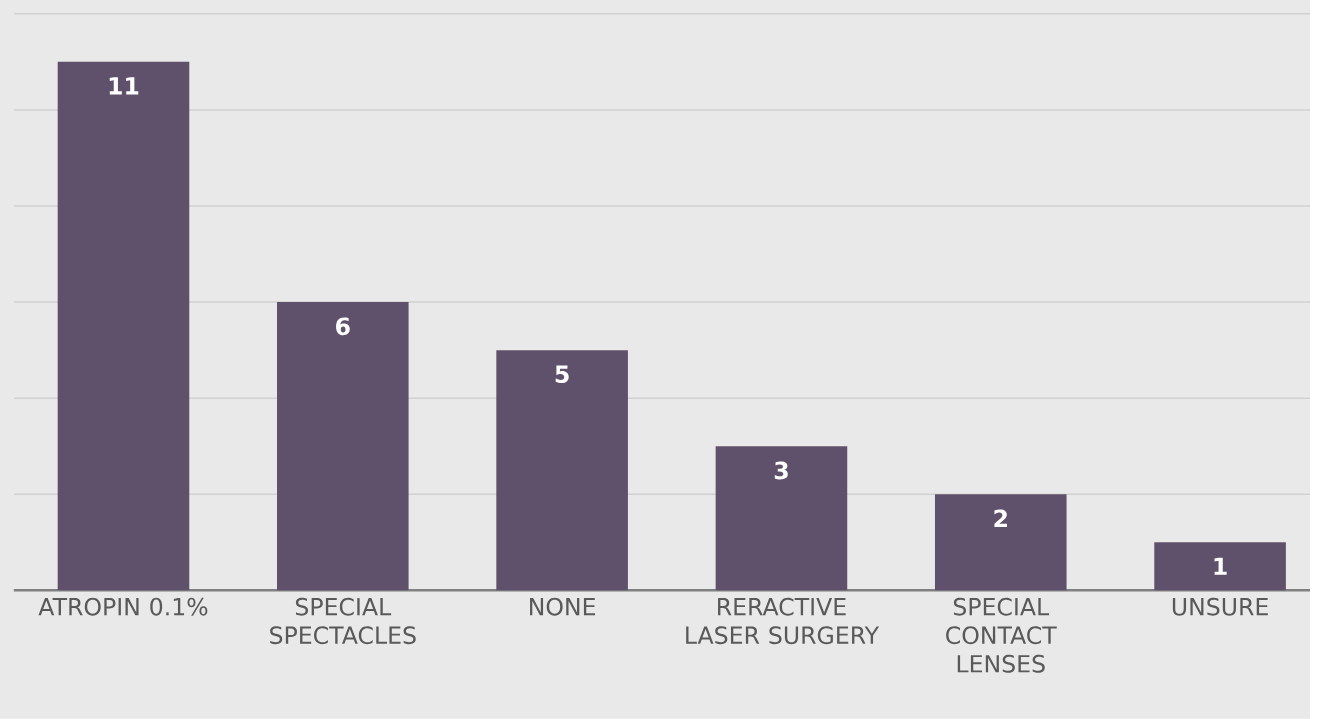  I want to click on data-label: 2, so click(1000, 518).